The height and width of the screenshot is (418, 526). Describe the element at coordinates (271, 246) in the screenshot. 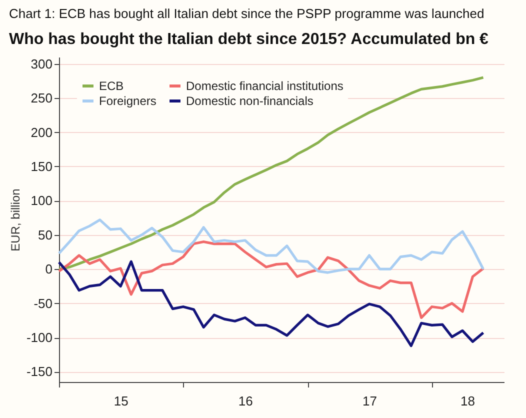

I see `line-series` at that location.